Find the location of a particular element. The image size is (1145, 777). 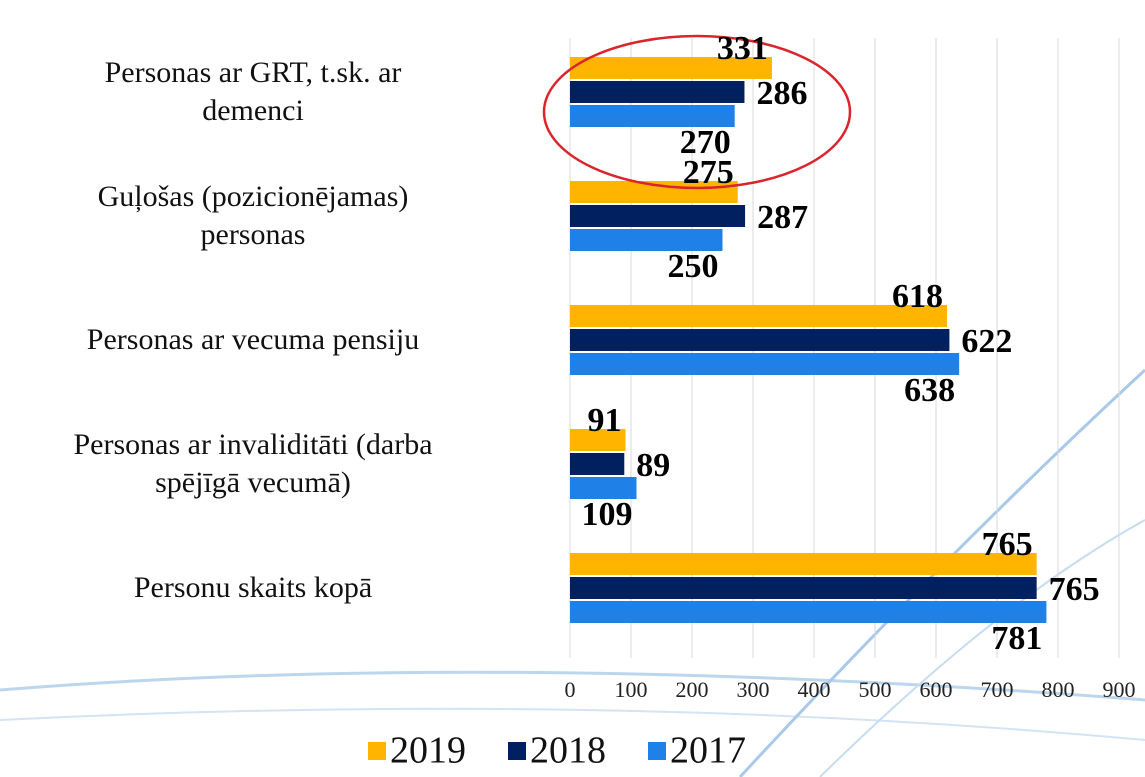

data-label: 109 is located at coordinates (606, 514).